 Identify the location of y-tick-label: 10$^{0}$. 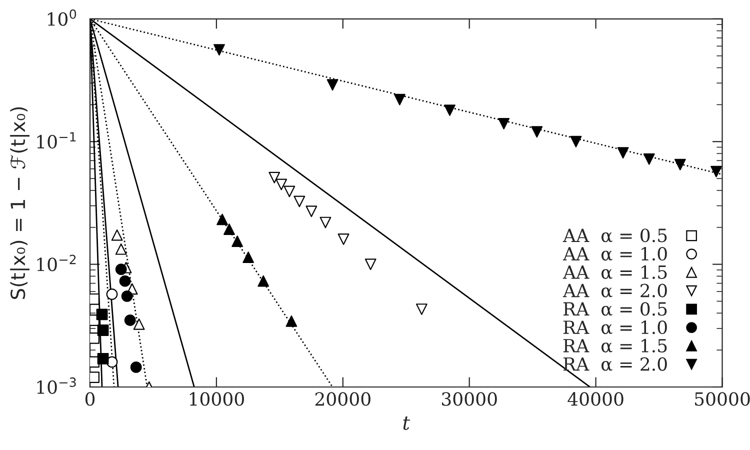
(62, 17).